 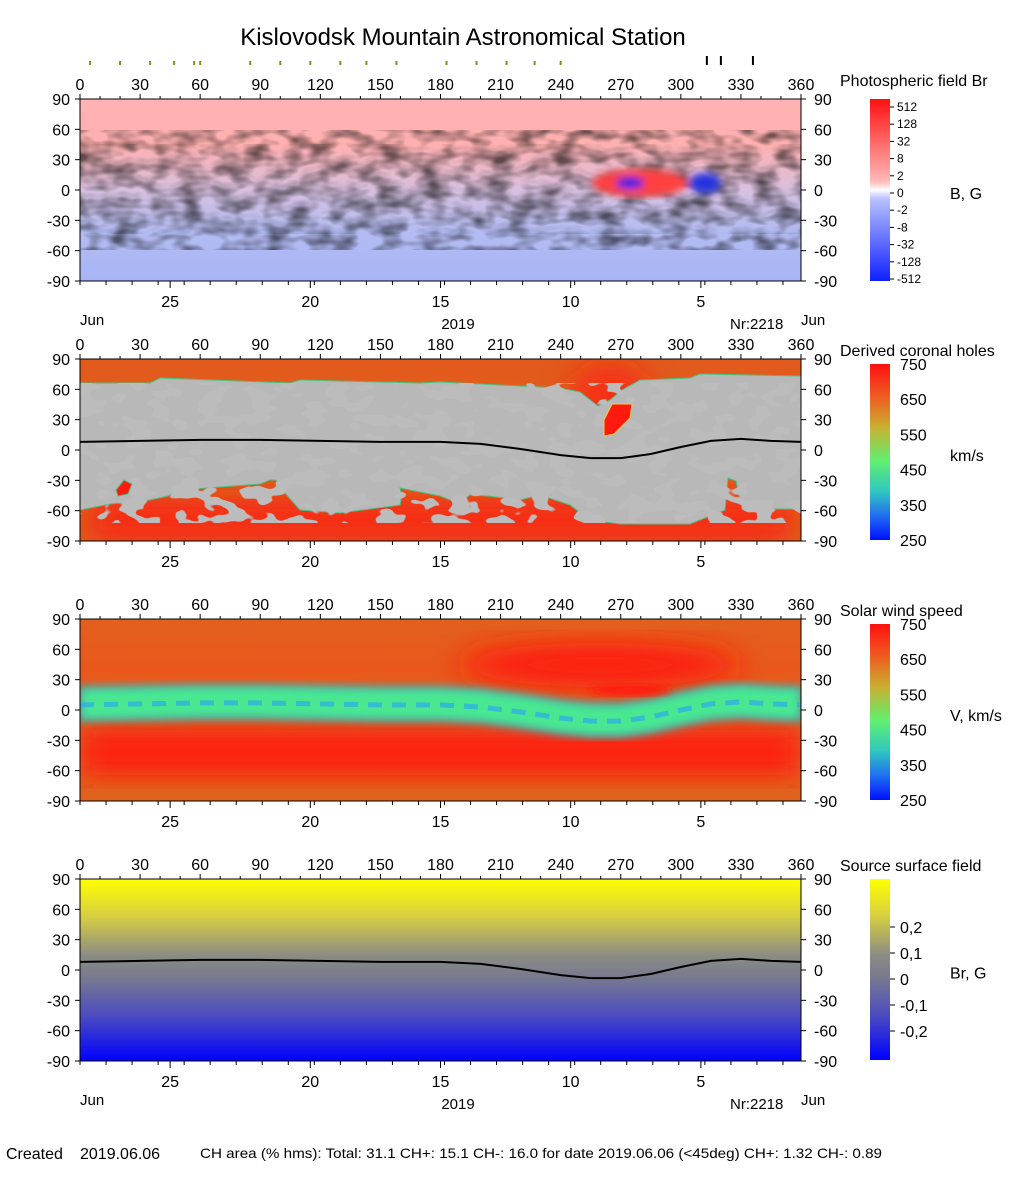 I want to click on colorbar-label: 0,1, so click(x=911, y=954).